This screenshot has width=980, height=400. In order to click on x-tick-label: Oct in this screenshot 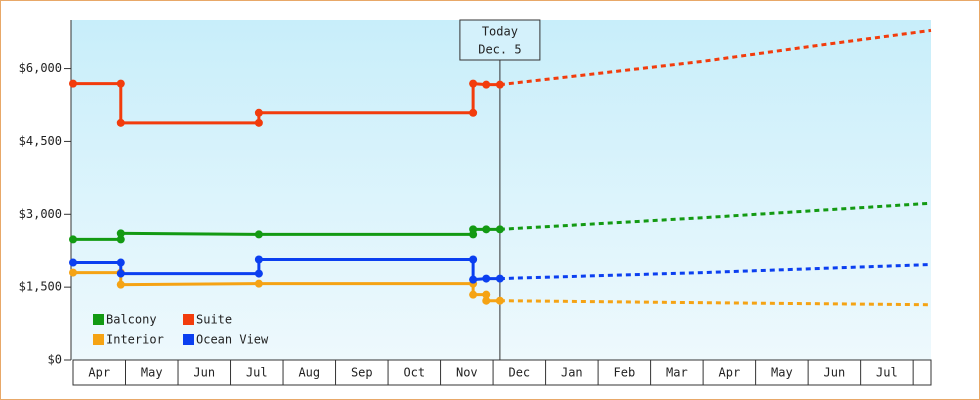, I will do `click(414, 373)`.